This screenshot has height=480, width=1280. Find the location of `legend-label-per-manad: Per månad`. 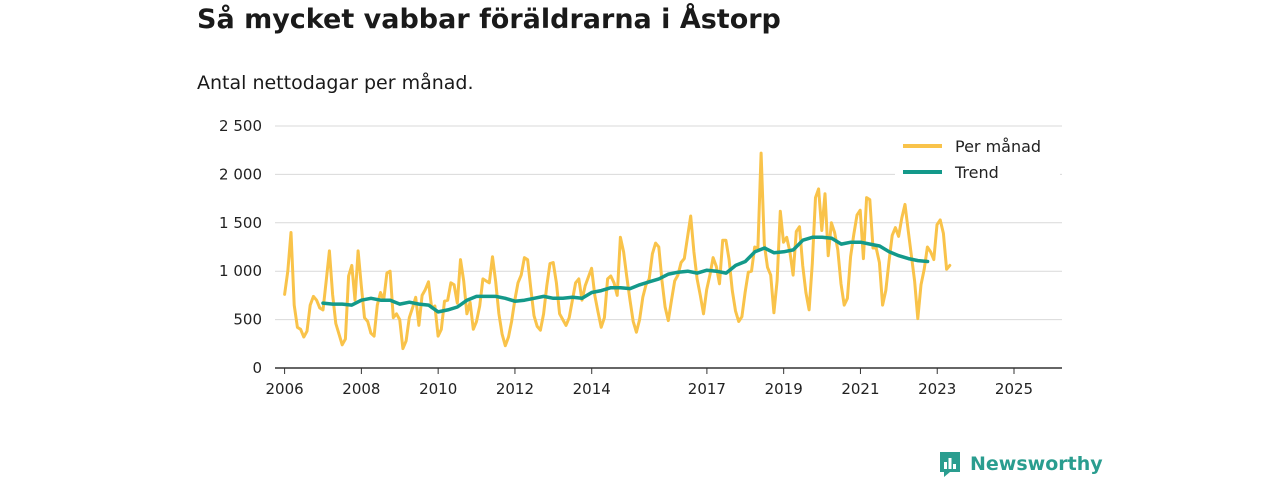

legend-label-per-manad: Per månad is located at coordinates (998, 146).